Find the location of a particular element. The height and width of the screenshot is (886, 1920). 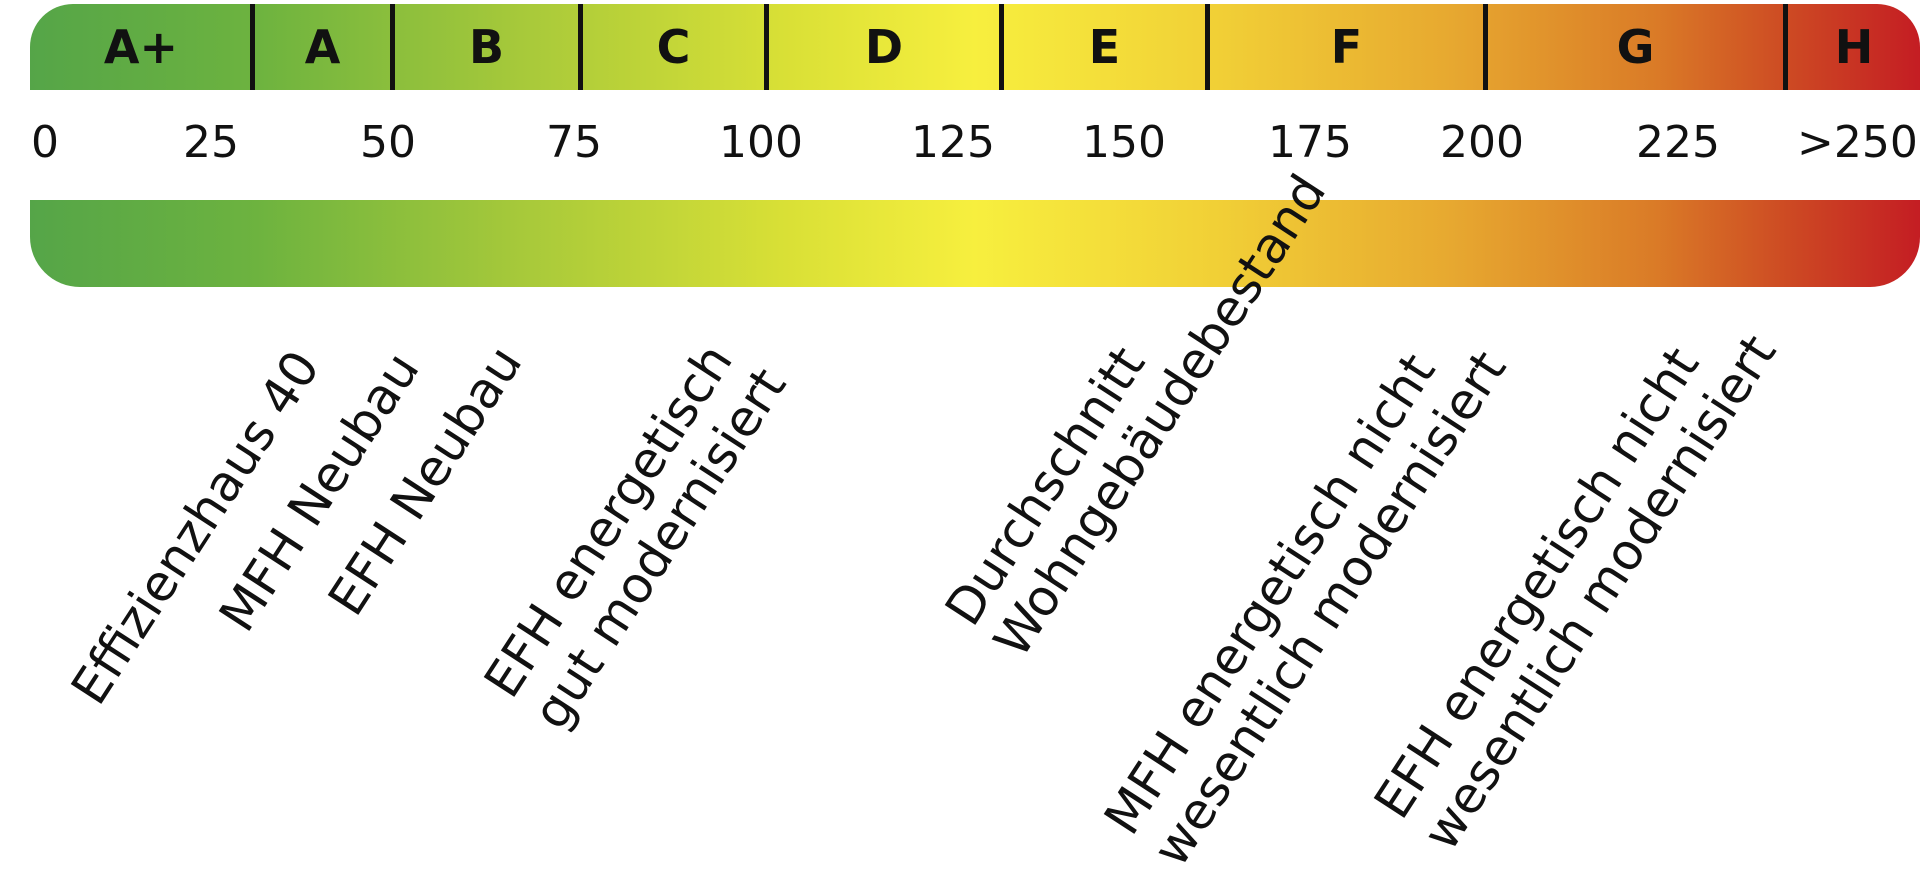

class-label: F is located at coordinates (1346, 47).